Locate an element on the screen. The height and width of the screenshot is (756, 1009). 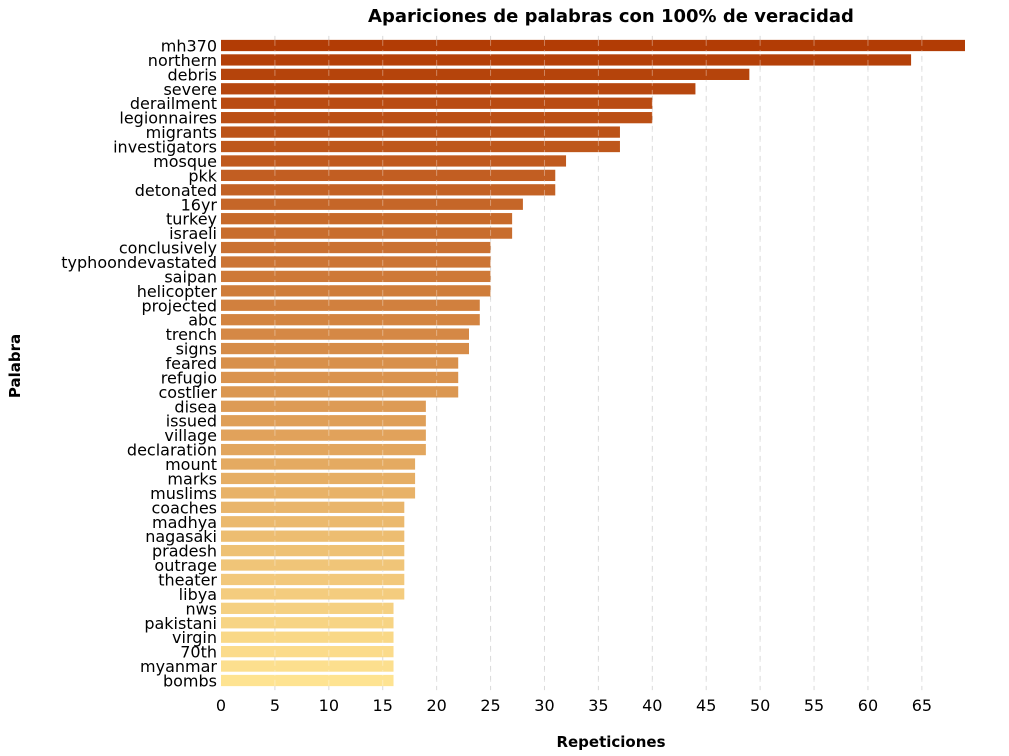
bar-mosque is located at coordinates (394, 161).